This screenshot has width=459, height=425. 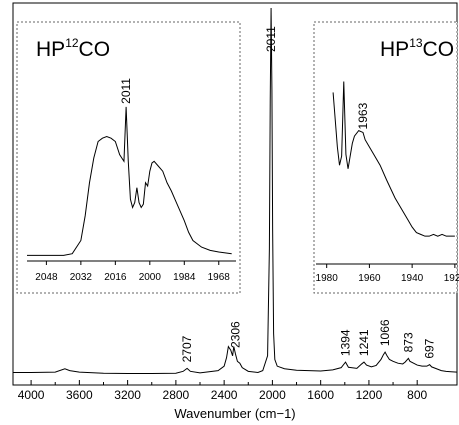 What do you see at coordinates (271, 39) in the screenshot?
I see `main-peak-label: 2011` at bounding box center [271, 39].